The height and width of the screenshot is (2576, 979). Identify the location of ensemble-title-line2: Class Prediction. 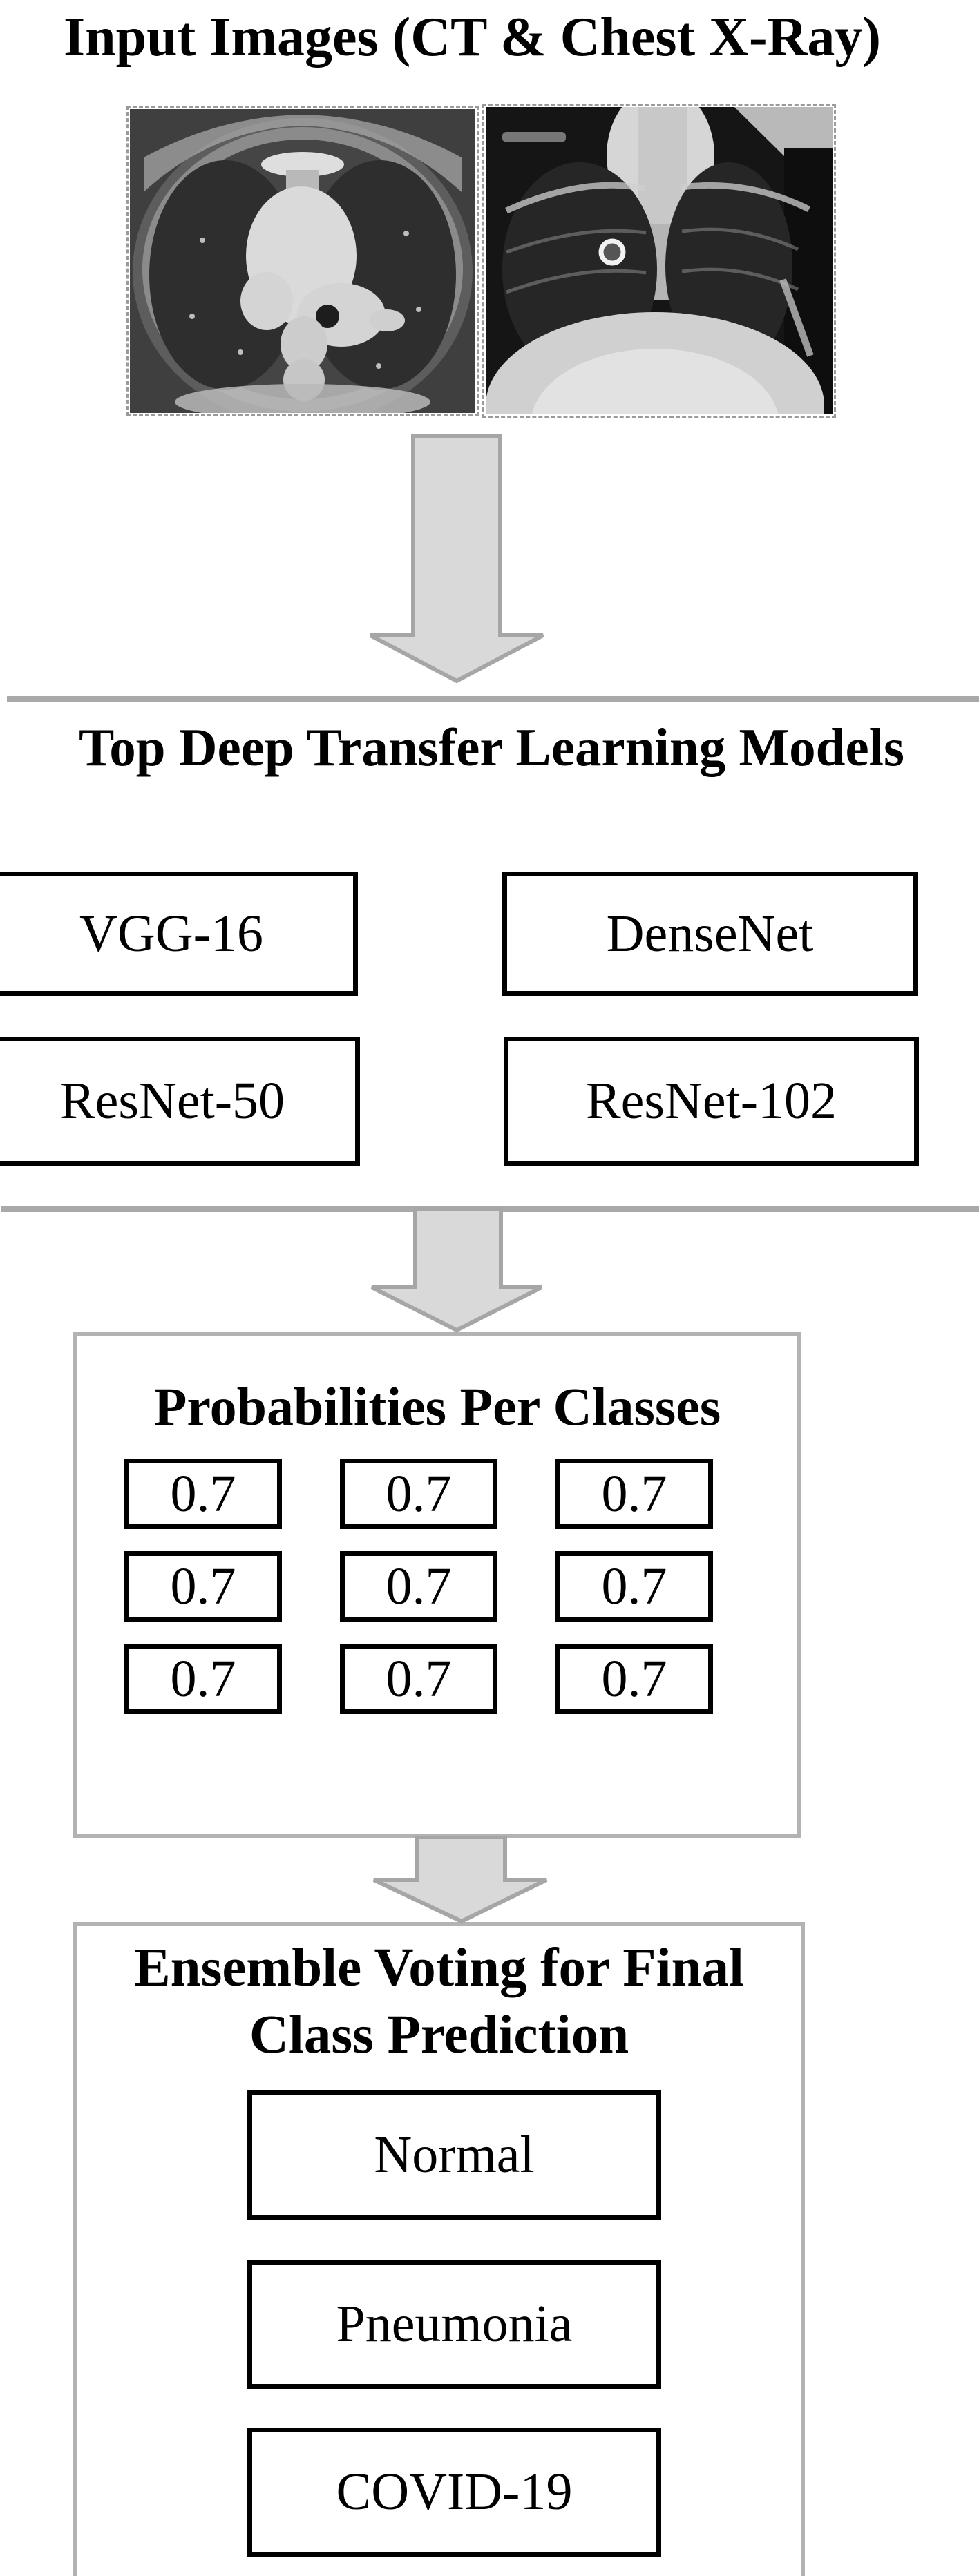
(439, 2035).